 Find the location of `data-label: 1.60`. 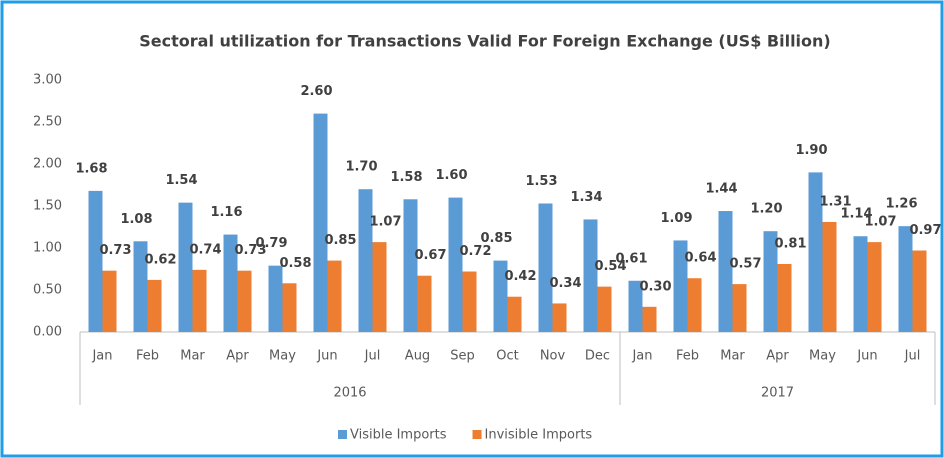

data-label: 1.60 is located at coordinates (451, 175).